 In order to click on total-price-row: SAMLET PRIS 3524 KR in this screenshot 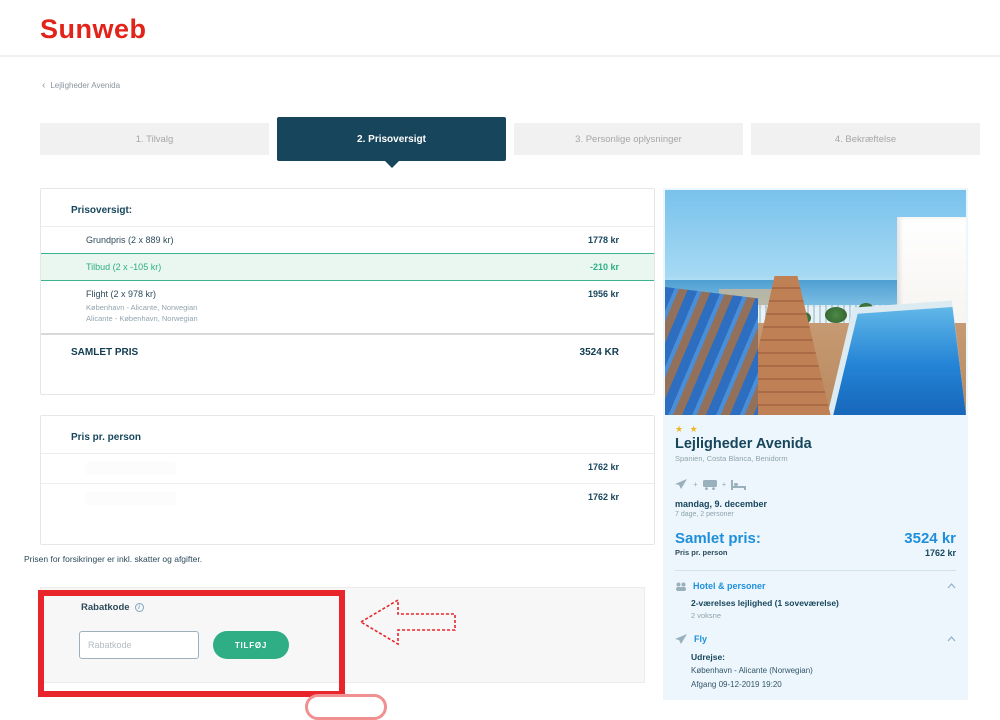, I will do `click(347, 349)`.